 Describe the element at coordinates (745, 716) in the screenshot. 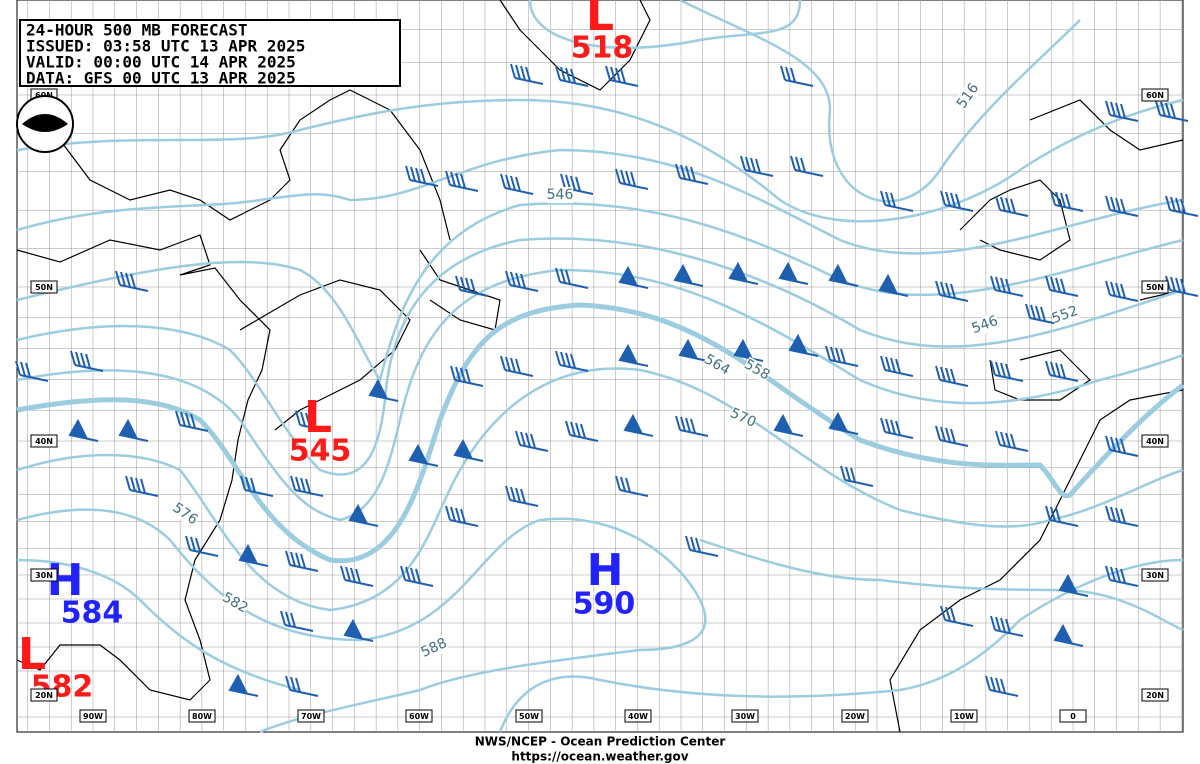

I see `lon-label: 30W` at that location.